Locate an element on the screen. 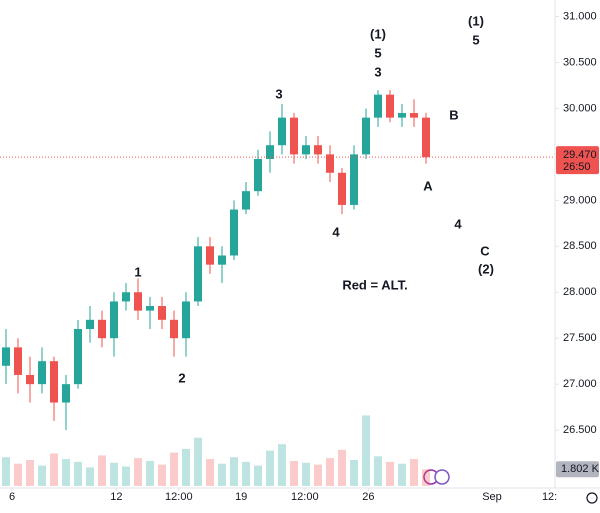 This screenshot has width=600, height=513. y-tick-label: 28.000 is located at coordinates (580, 292).